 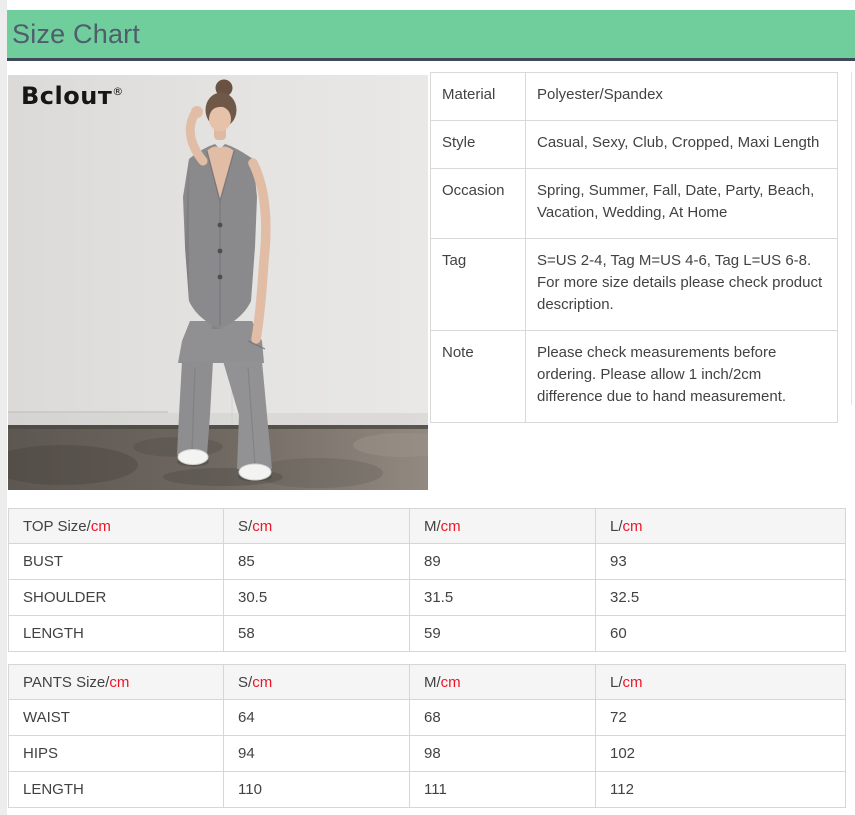 I want to click on info-label: Tag, so click(x=478, y=284).